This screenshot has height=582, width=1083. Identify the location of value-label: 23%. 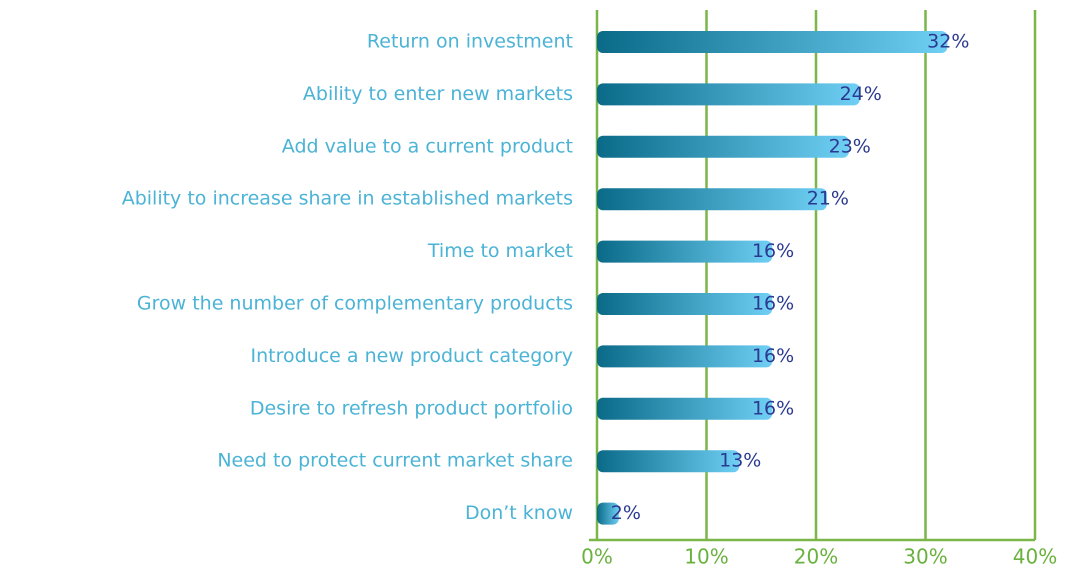
(850, 146).